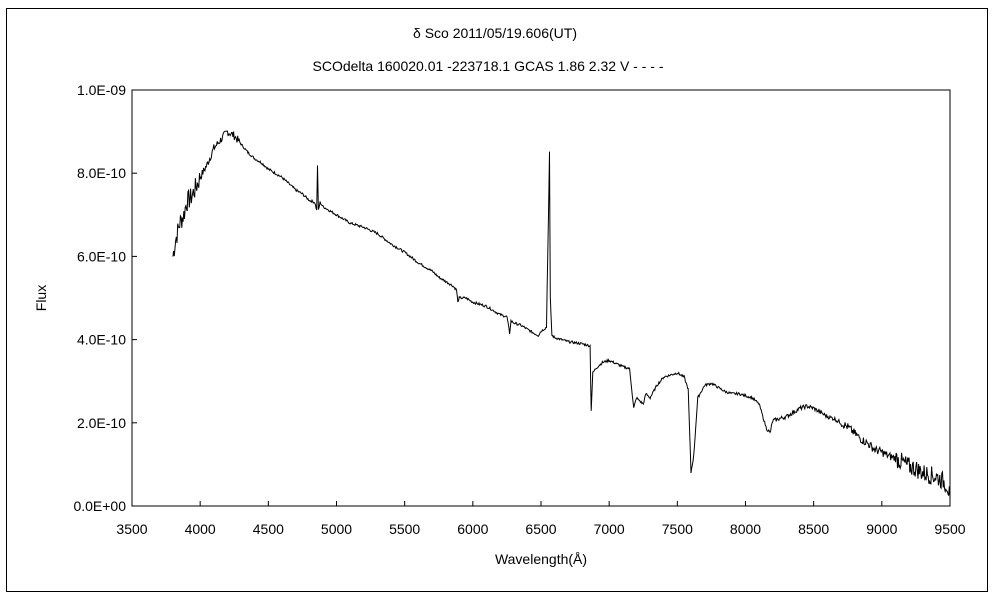 This screenshot has width=1000, height=600. Describe the element at coordinates (101, 423) in the screenshot. I see `y-tick-label: 2.0E-10` at that location.